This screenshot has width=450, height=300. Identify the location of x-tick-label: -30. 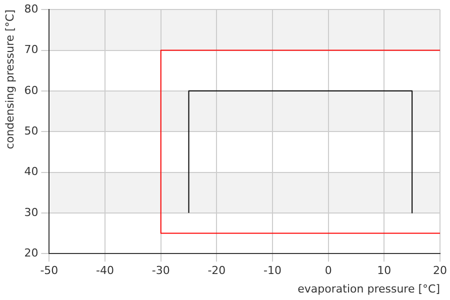
(161, 271).